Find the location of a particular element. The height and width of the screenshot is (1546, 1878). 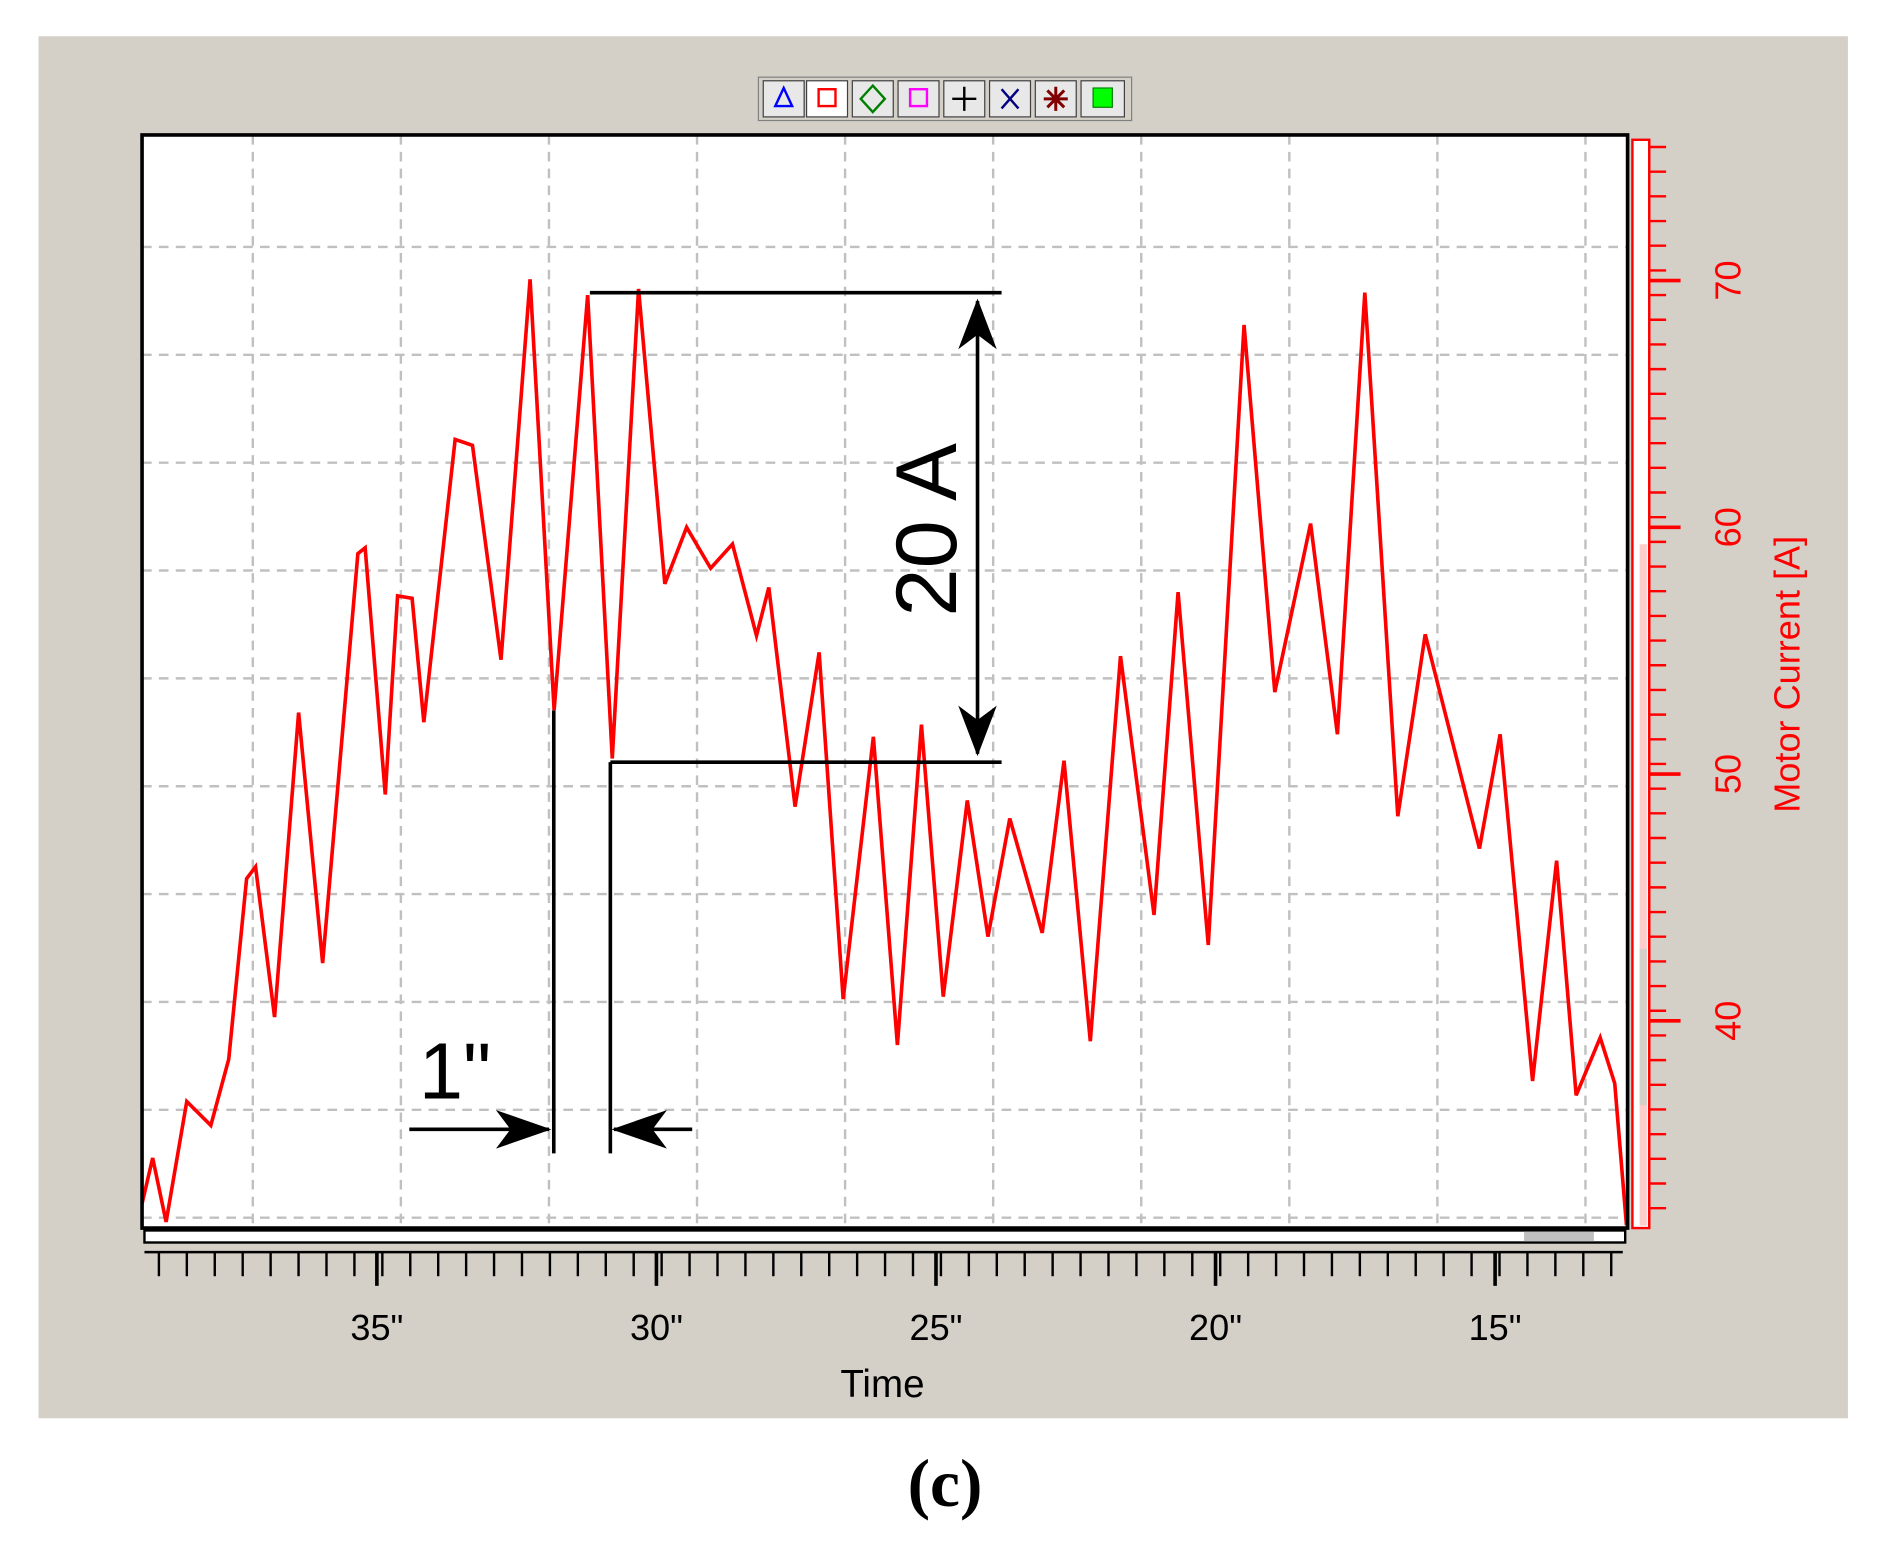

y-tick-label: 60 is located at coordinates (1728, 527).